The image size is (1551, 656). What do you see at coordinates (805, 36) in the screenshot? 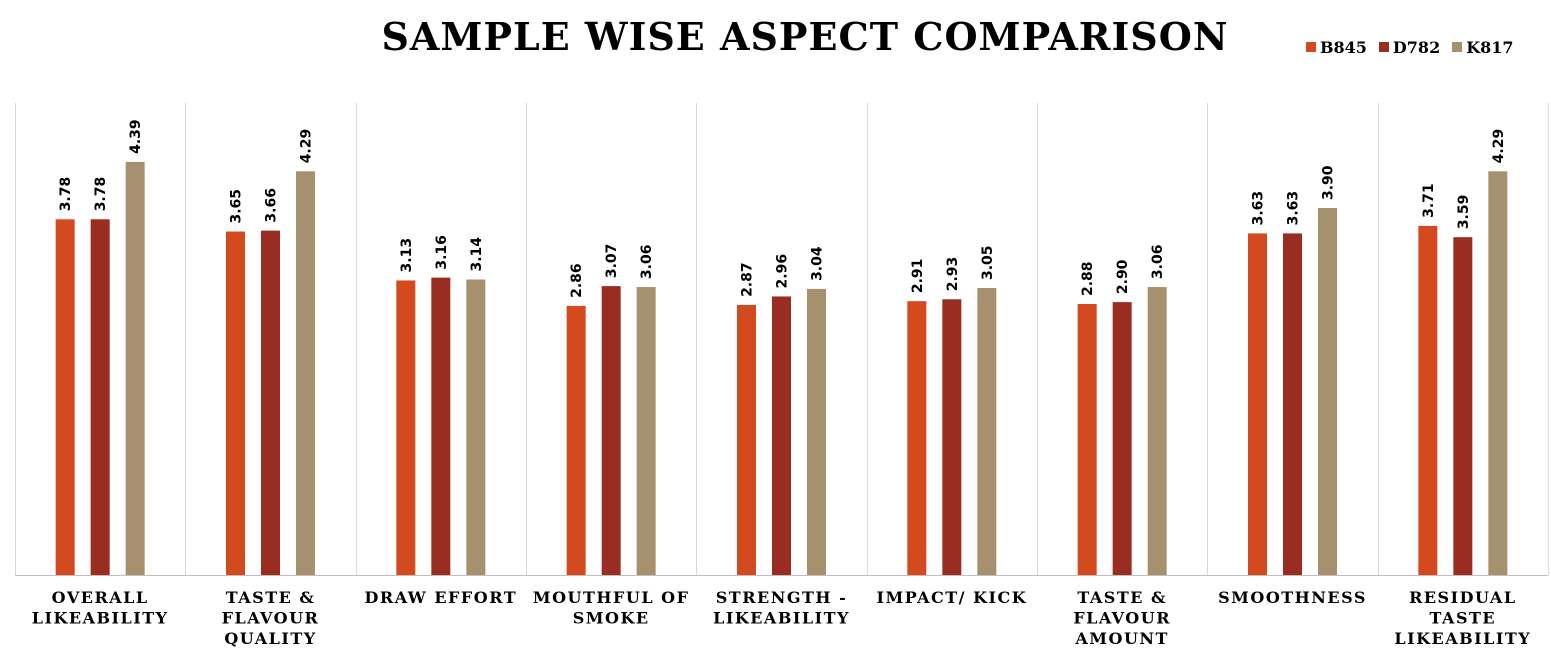
I see `chart-title: SAMPLE WISE ASPECT COMPARISON` at bounding box center [805, 36].